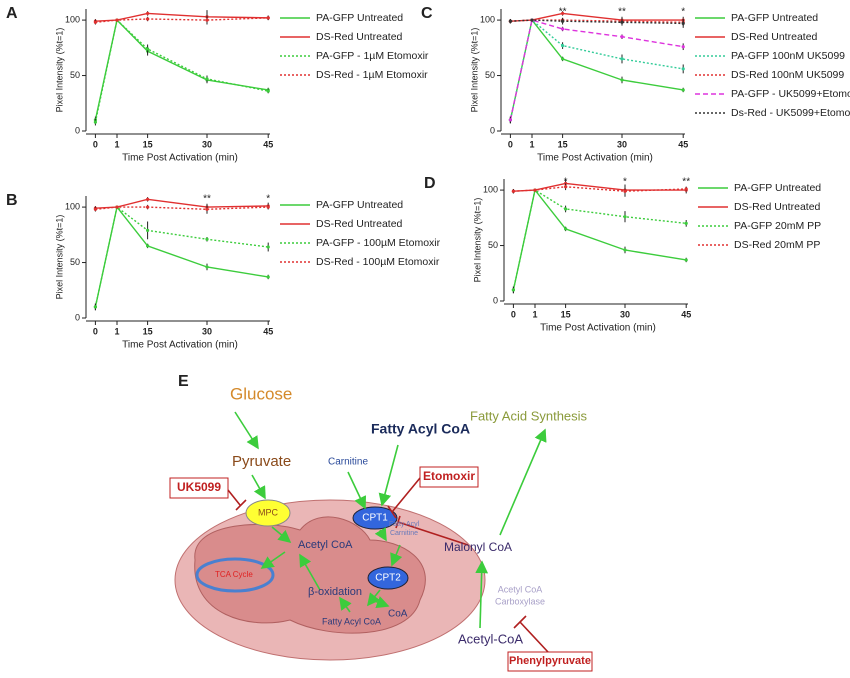 The height and width of the screenshot is (678, 850). I want to click on diagram-label: TCA Cycle, so click(234, 574).